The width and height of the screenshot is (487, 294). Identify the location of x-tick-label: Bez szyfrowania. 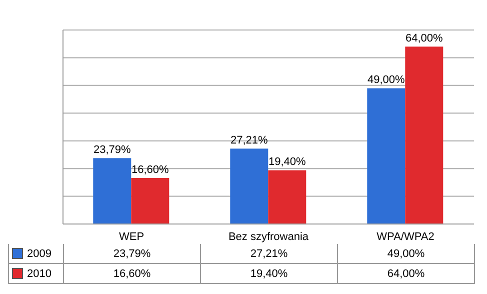
(269, 236).